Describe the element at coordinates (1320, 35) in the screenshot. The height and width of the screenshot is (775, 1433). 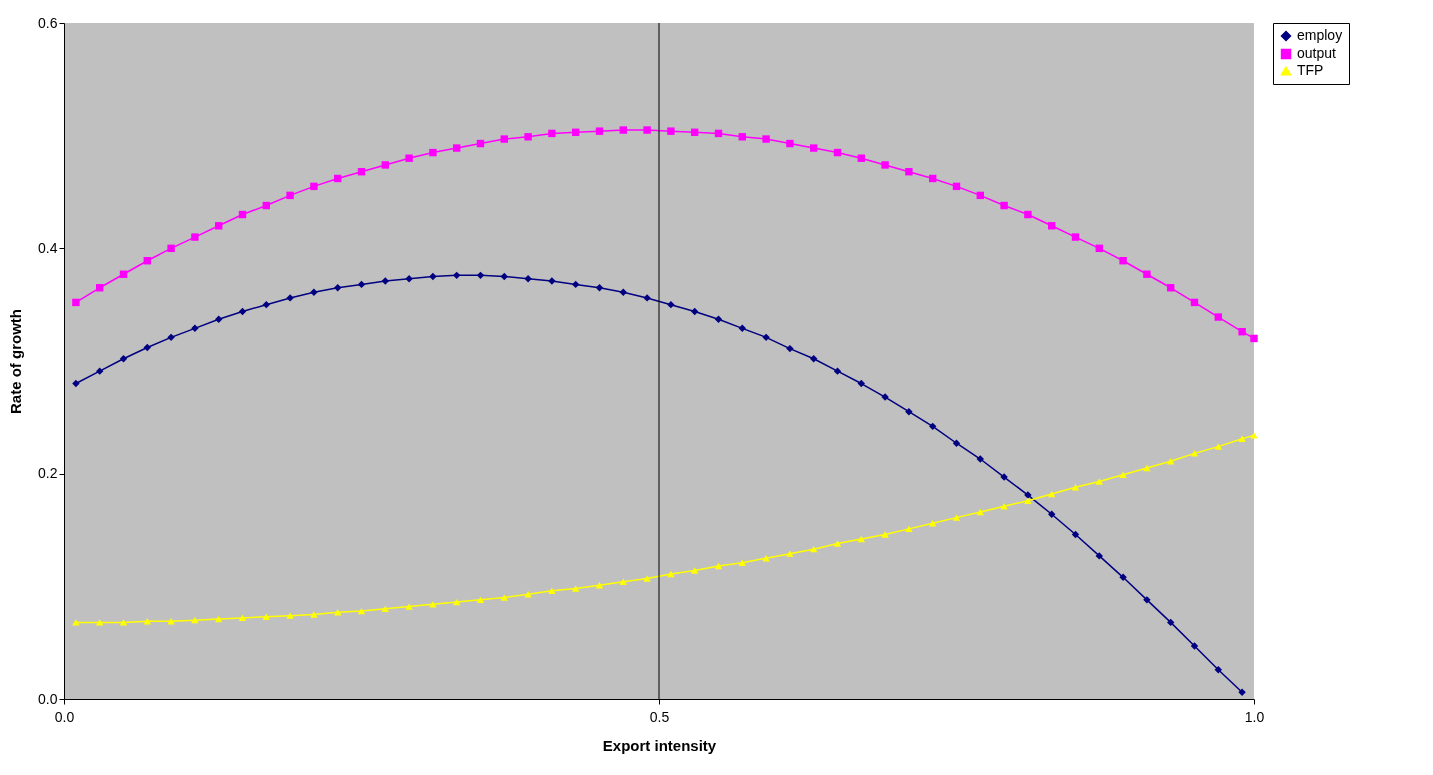
I see `legend-label: employ` at that location.